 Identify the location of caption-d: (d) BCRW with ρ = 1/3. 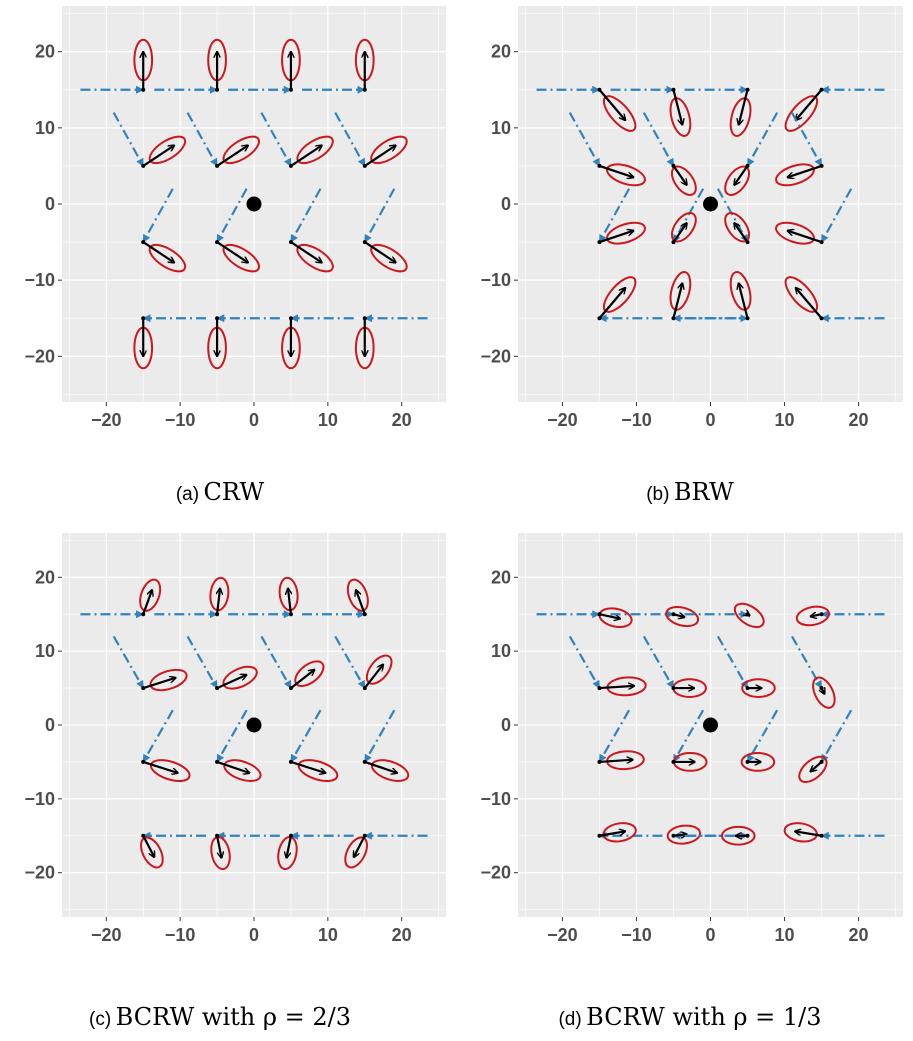
(690, 1017).